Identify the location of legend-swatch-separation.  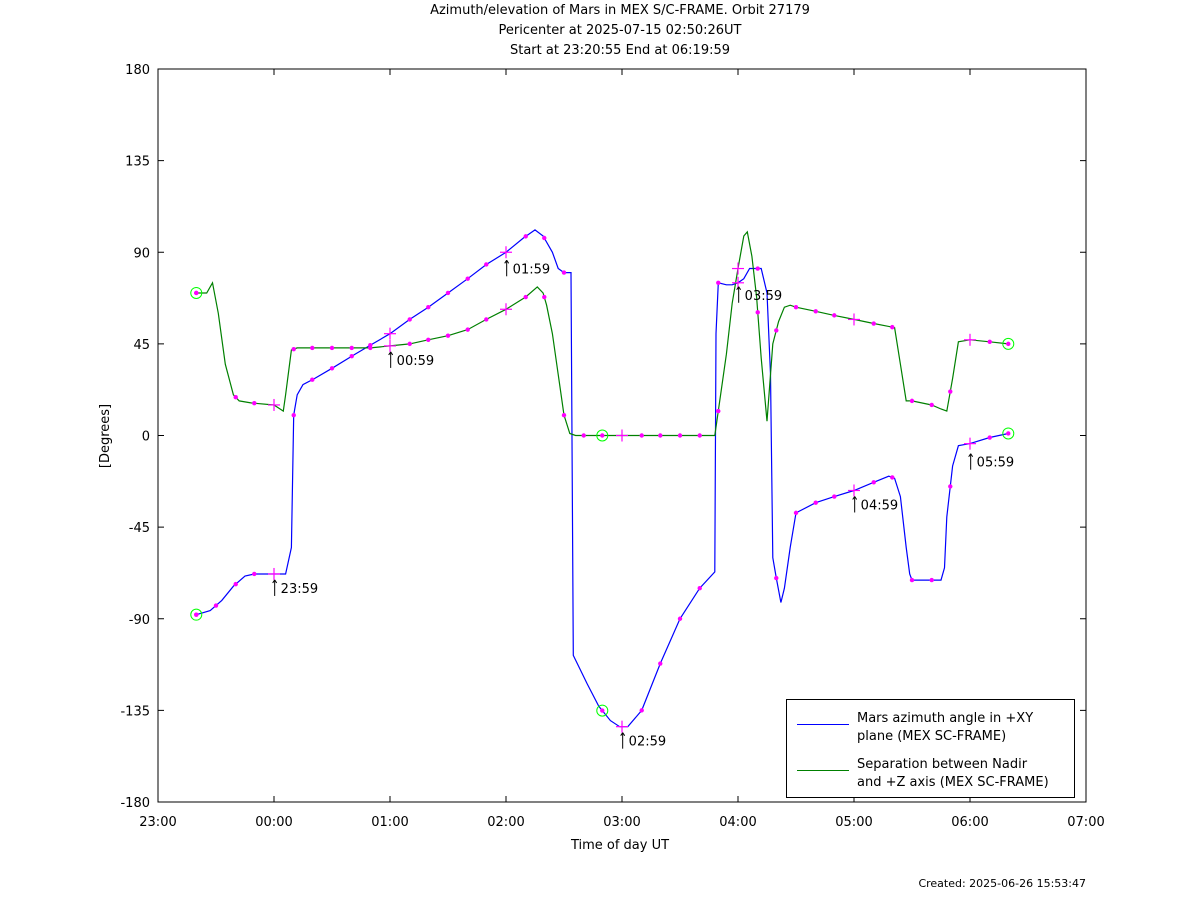
(823, 770).